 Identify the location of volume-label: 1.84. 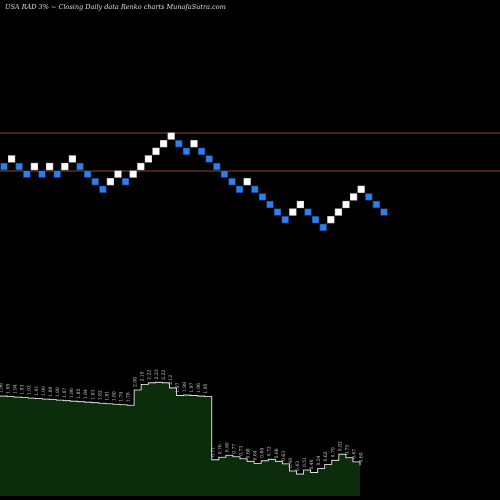
(86, 394).